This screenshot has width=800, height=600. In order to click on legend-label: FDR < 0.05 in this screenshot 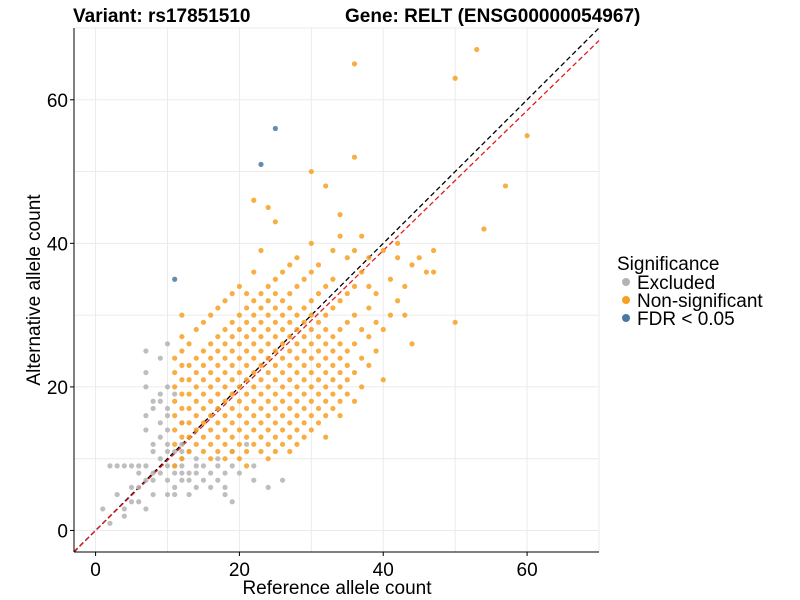, I will do `click(686, 319)`.